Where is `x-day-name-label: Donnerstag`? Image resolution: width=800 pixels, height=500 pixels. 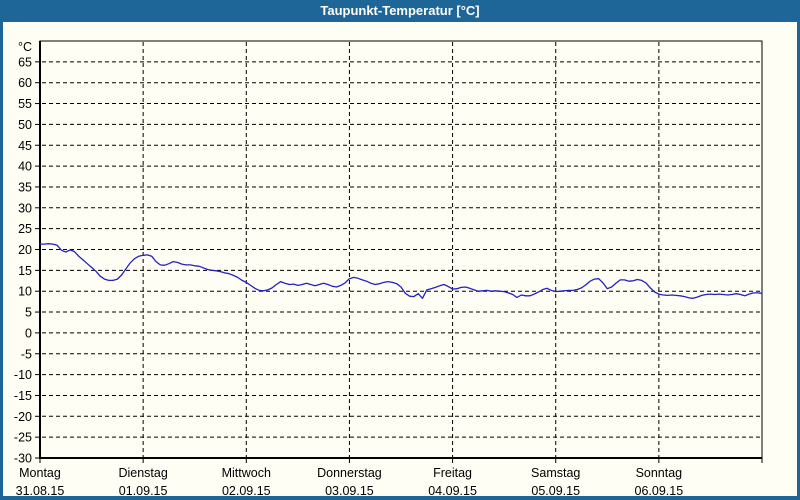 x-day-name-label: Donnerstag is located at coordinates (349, 473).